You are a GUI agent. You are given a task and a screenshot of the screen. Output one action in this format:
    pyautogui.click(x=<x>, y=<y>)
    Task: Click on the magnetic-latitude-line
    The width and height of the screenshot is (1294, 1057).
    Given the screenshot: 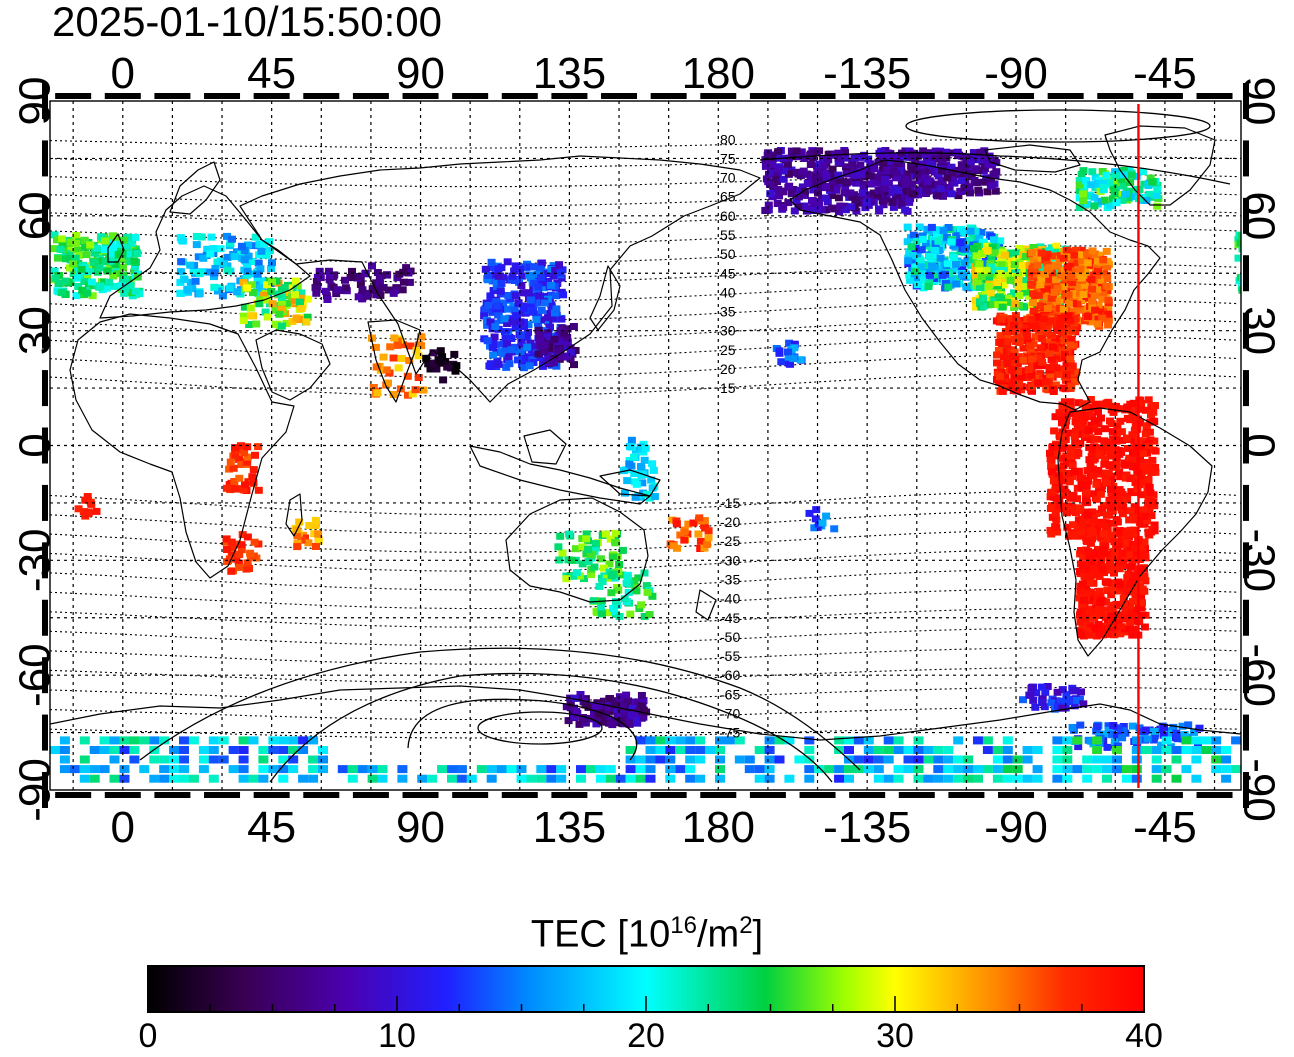 What is the action you would take?
    pyautogui.click(x=644, y=617)
    